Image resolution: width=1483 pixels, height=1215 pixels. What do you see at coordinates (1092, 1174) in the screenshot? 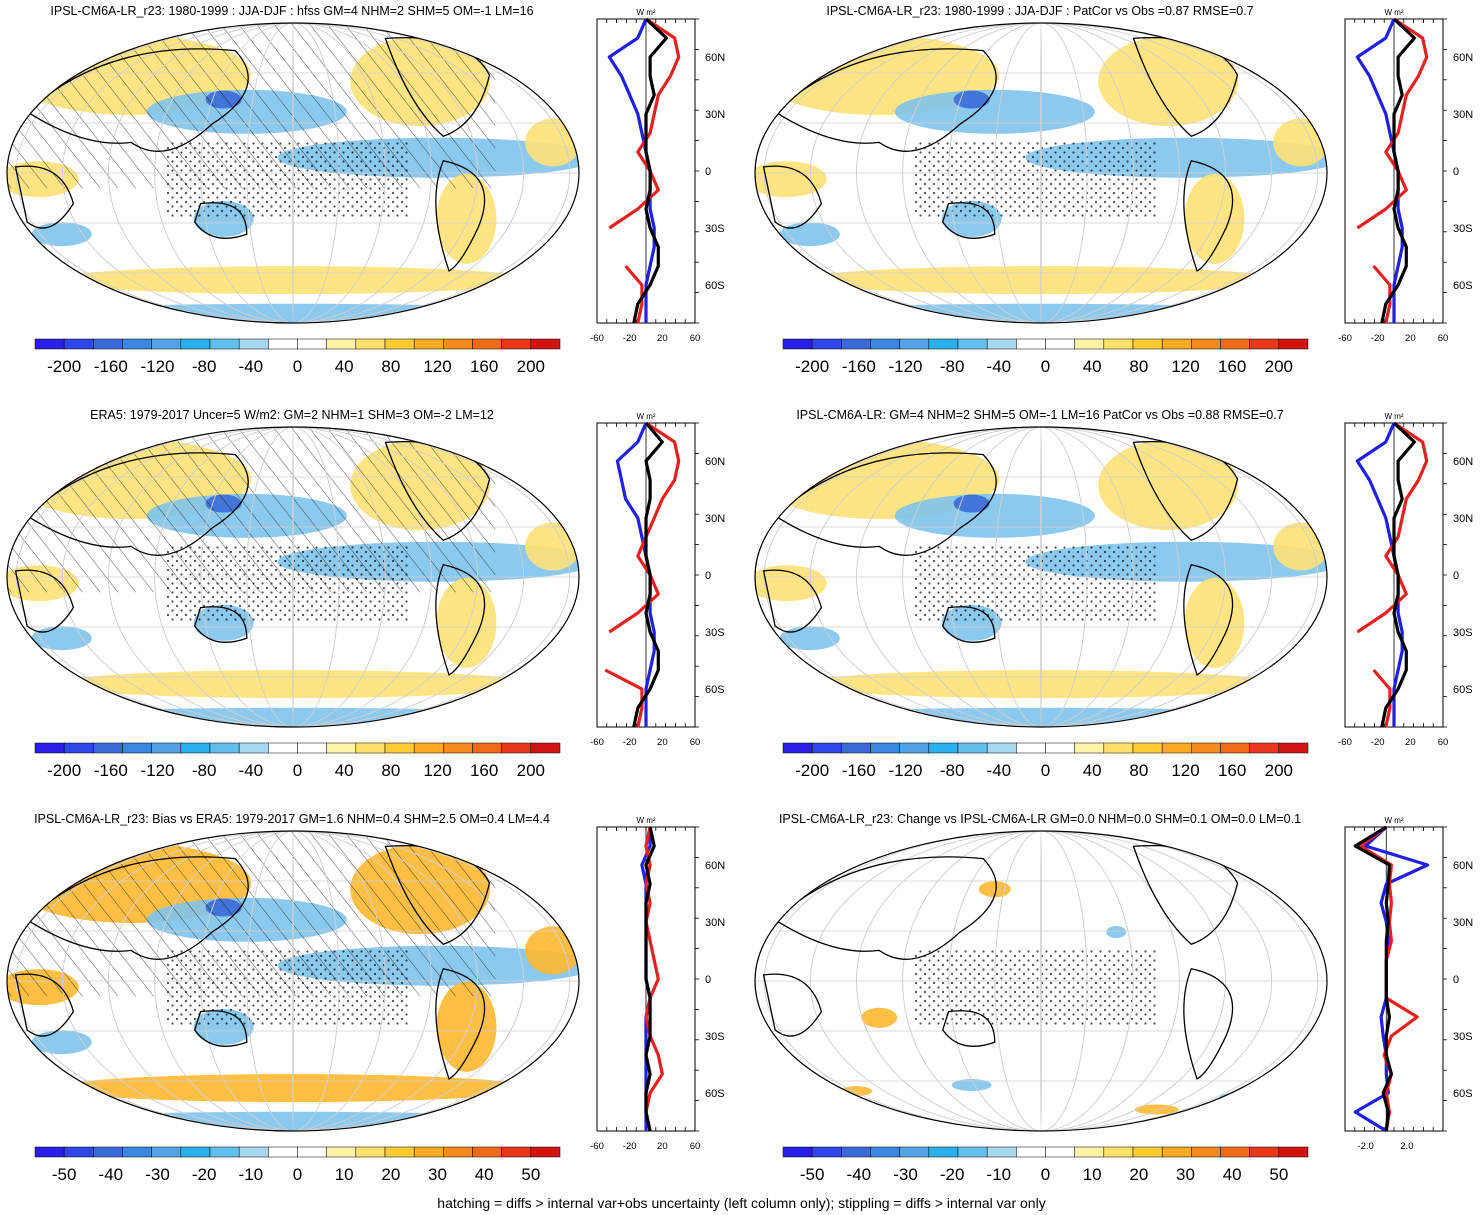
I see `colorbar-label: 10` at bounding box center [1092, 1174].